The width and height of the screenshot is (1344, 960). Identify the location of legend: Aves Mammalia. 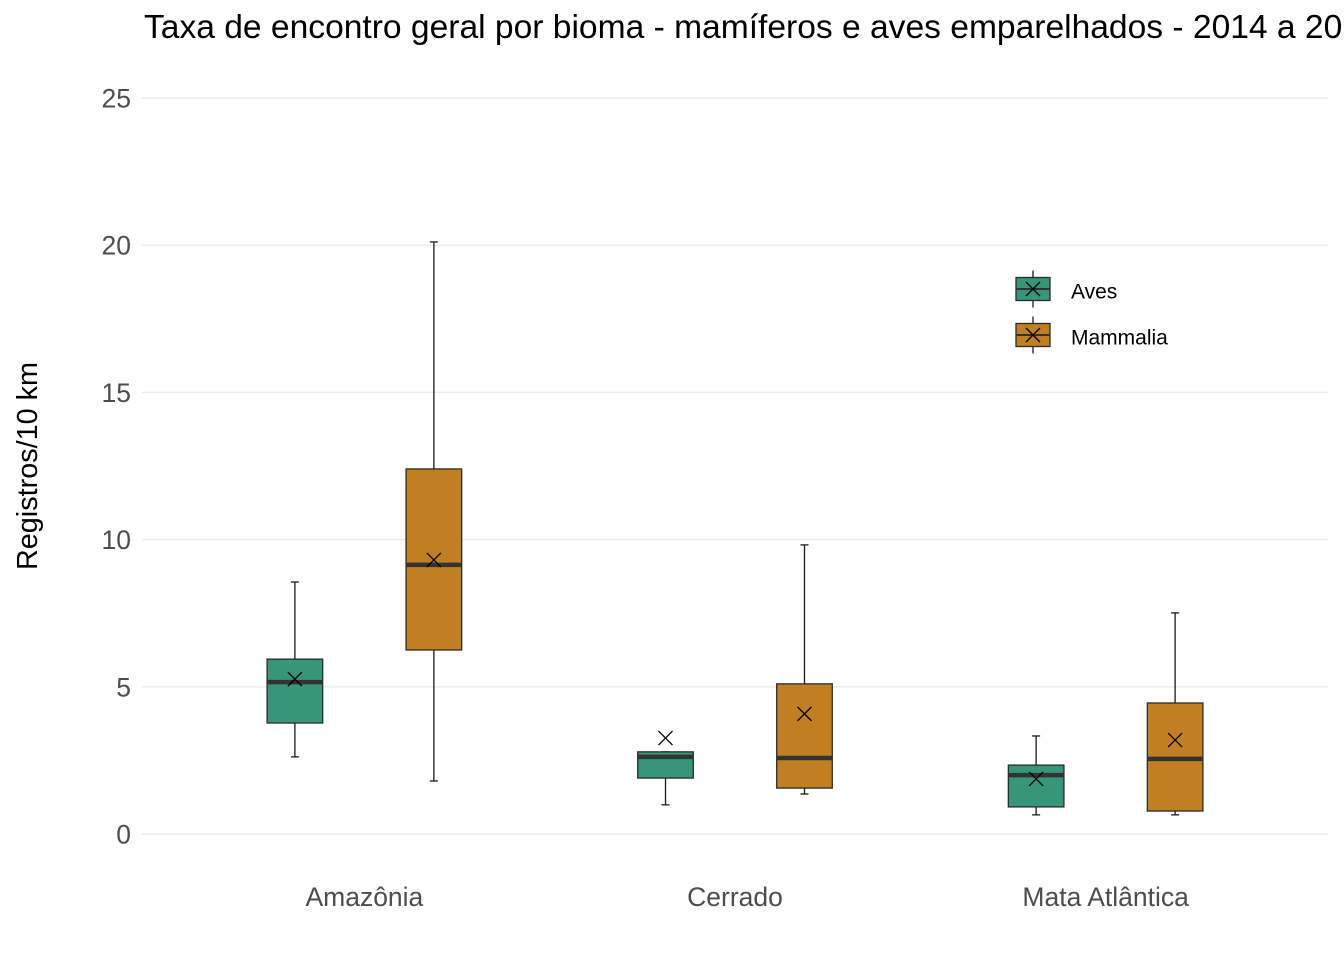
(1091, 312).